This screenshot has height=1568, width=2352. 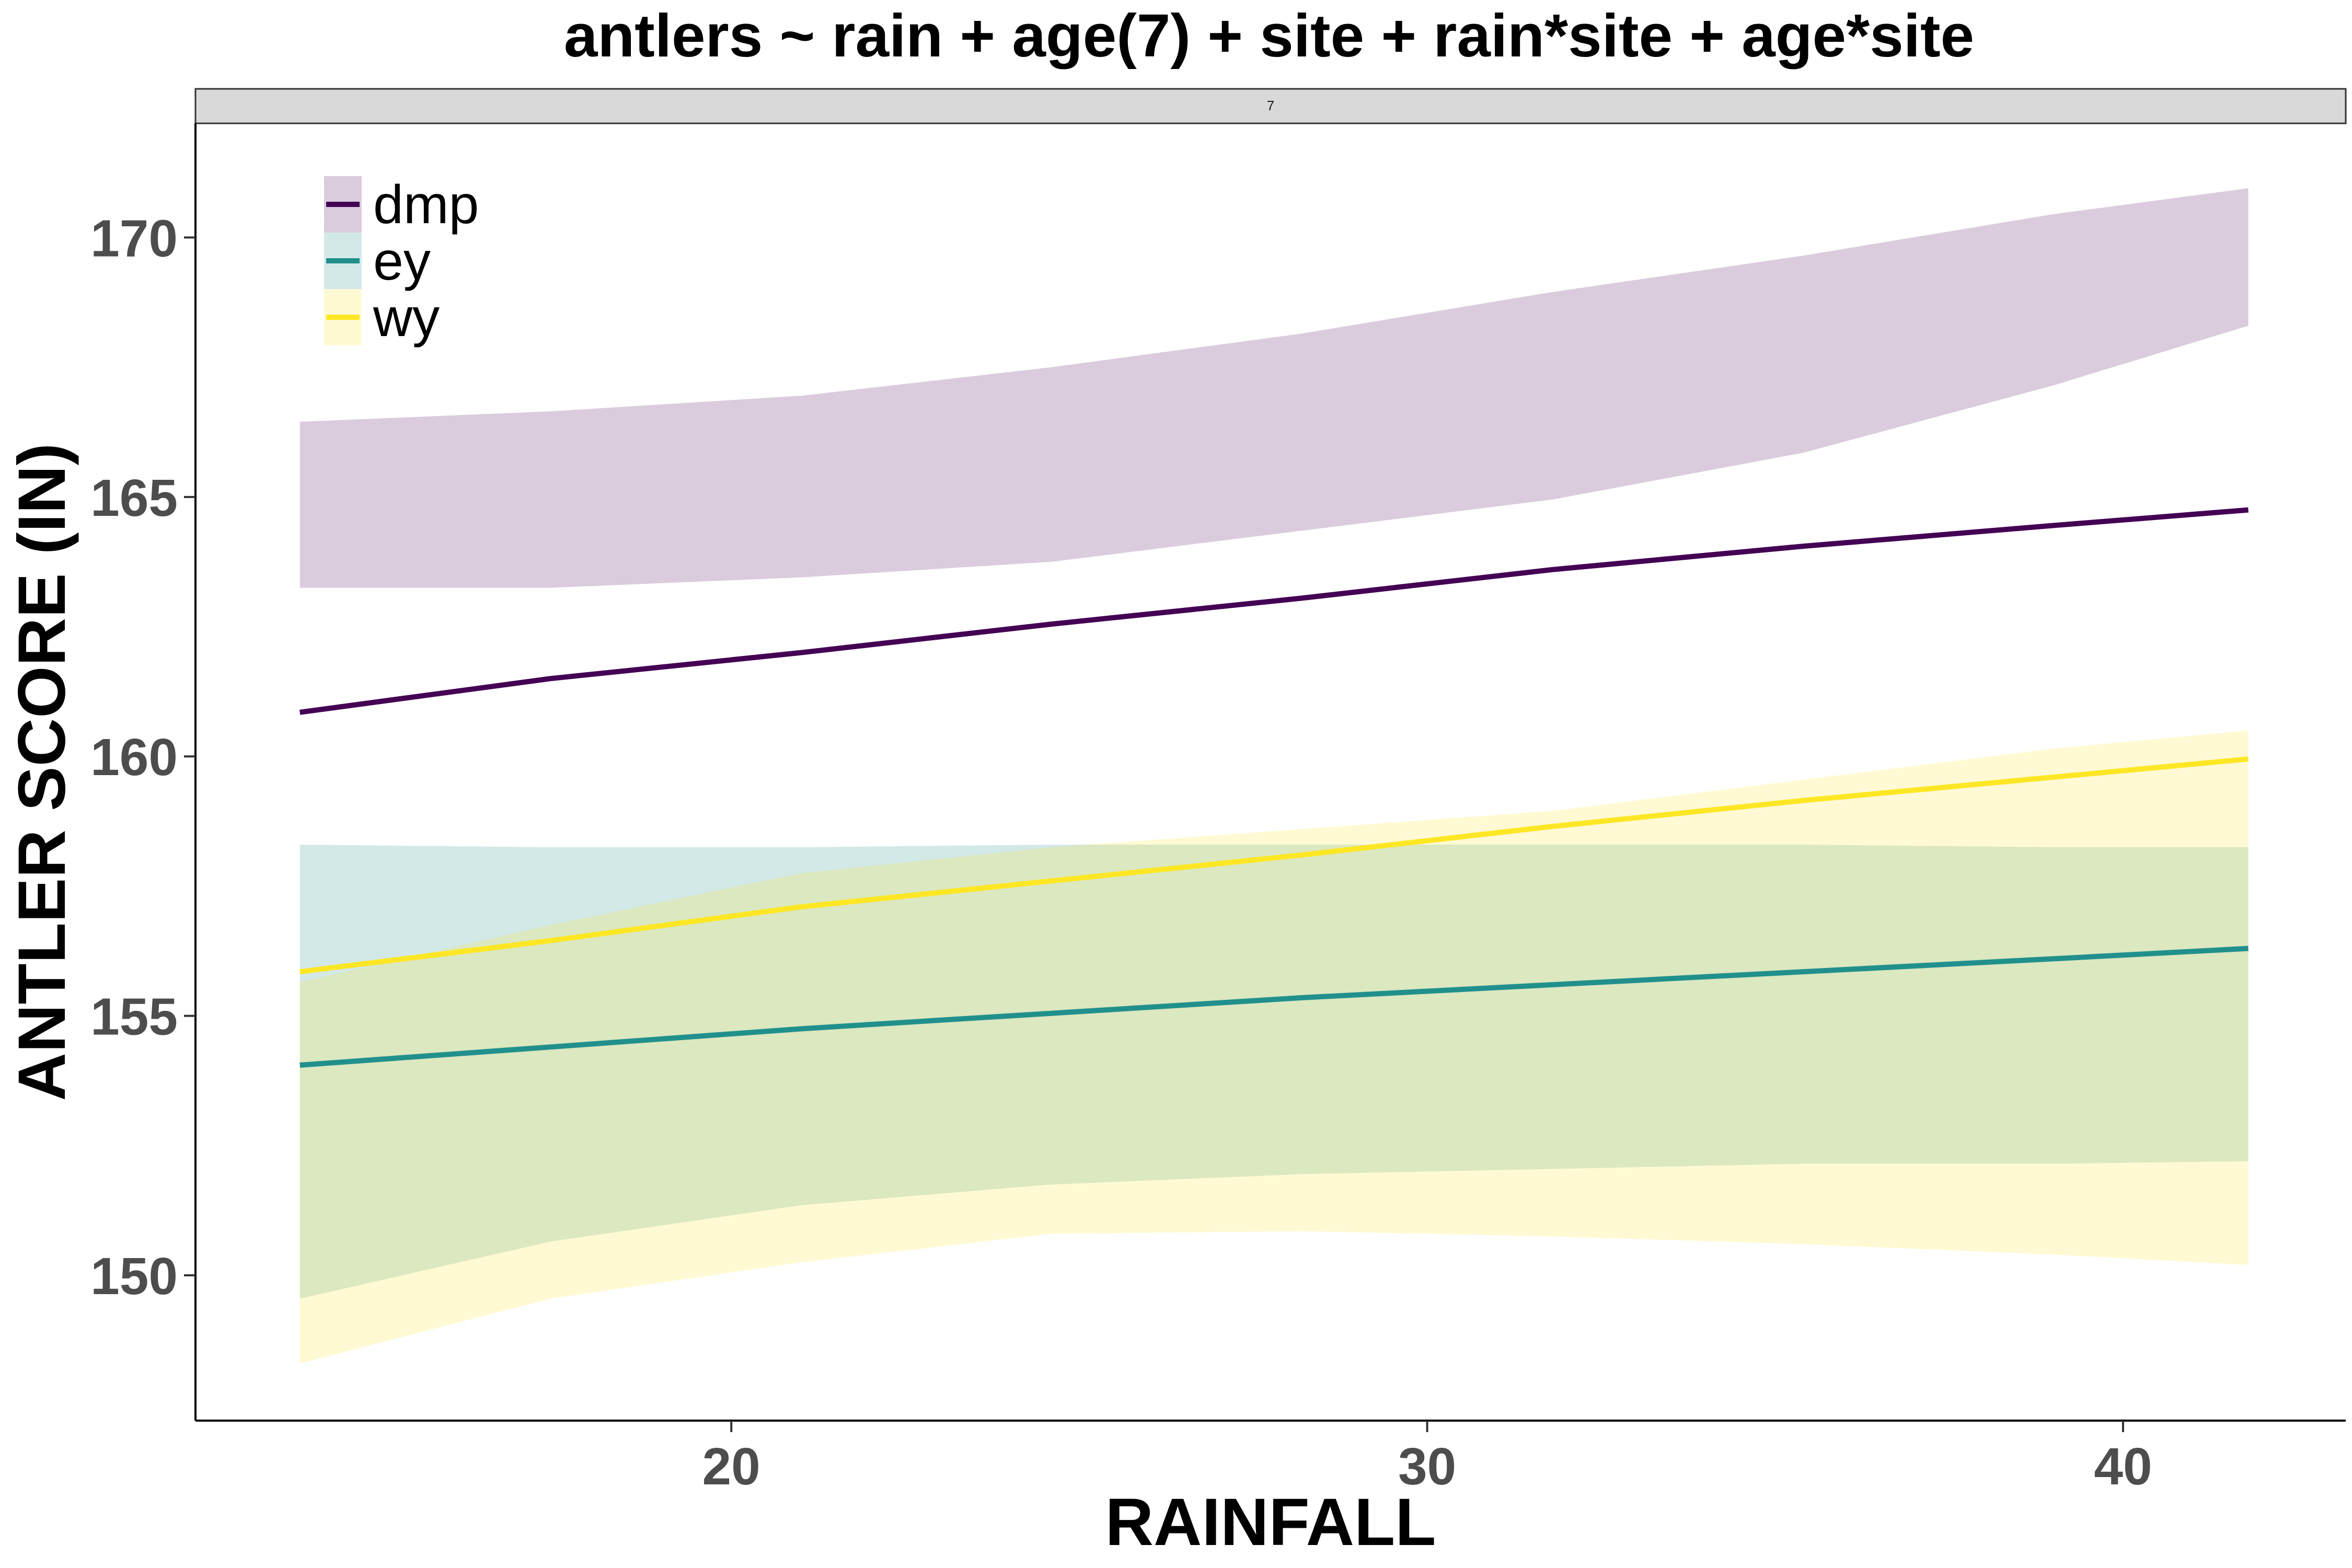 What do you see at coordinates (1270, 1522) in the screenshot?
I see `x-axis-title: RAINFALL` at bounding box center [1270, 1522].